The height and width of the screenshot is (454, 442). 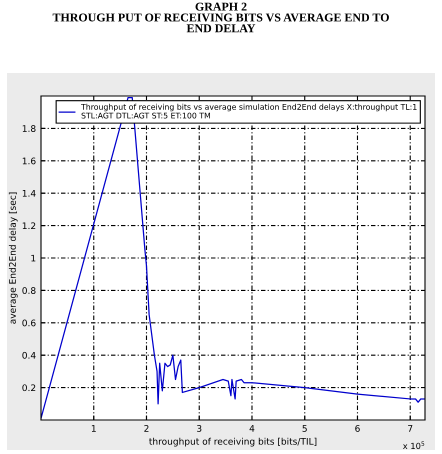 I want to click on y-axis-title: average End2End delay [sec], so click(x=13, y=258).